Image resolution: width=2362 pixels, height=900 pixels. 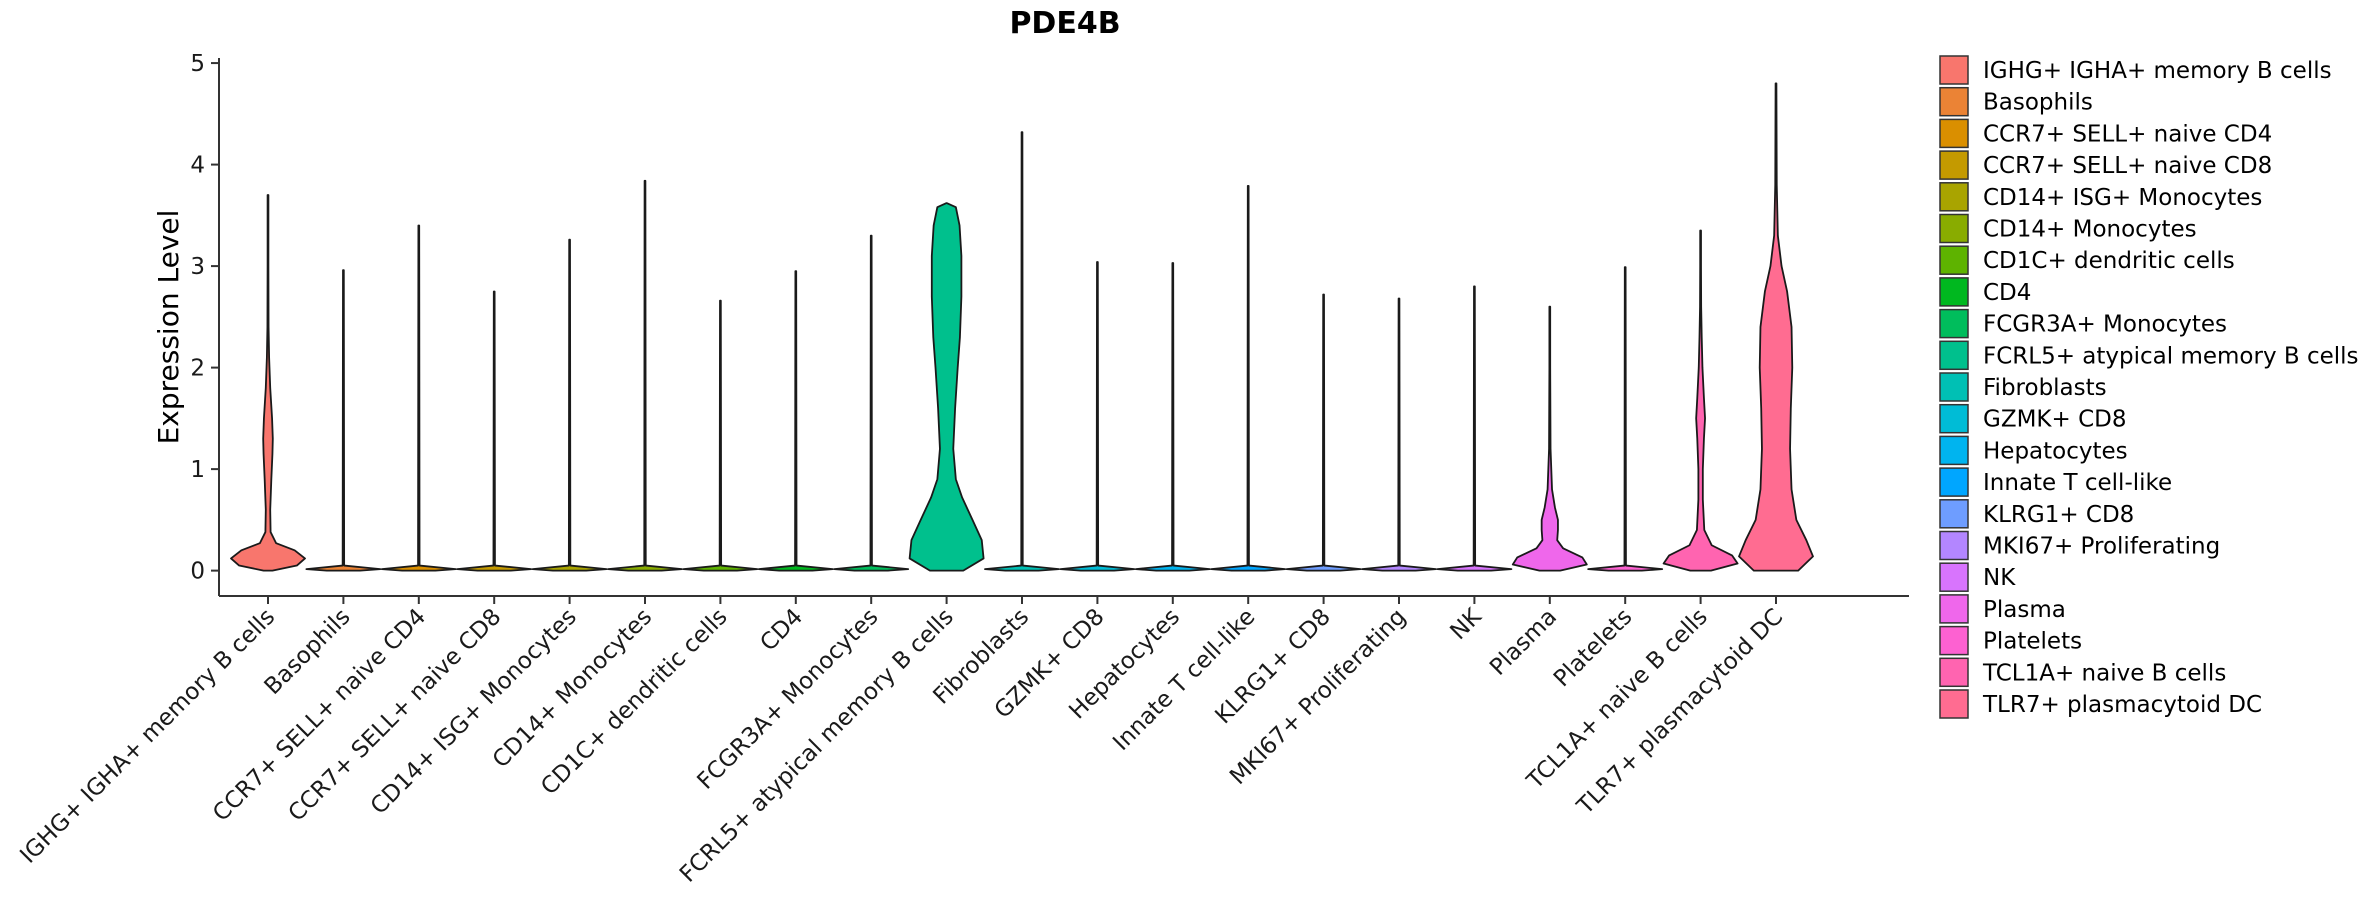 I want to click on y-tick-label: 4, so click(x=197, y=166).